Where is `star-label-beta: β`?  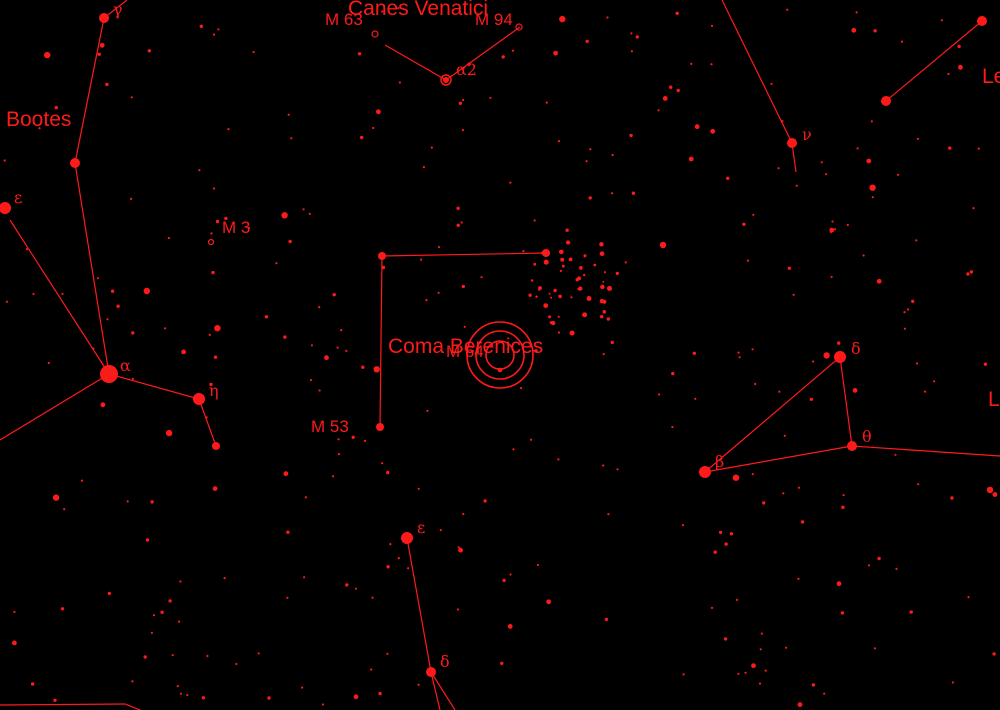 star-label-beta: β is located at coordinates (719, 461).